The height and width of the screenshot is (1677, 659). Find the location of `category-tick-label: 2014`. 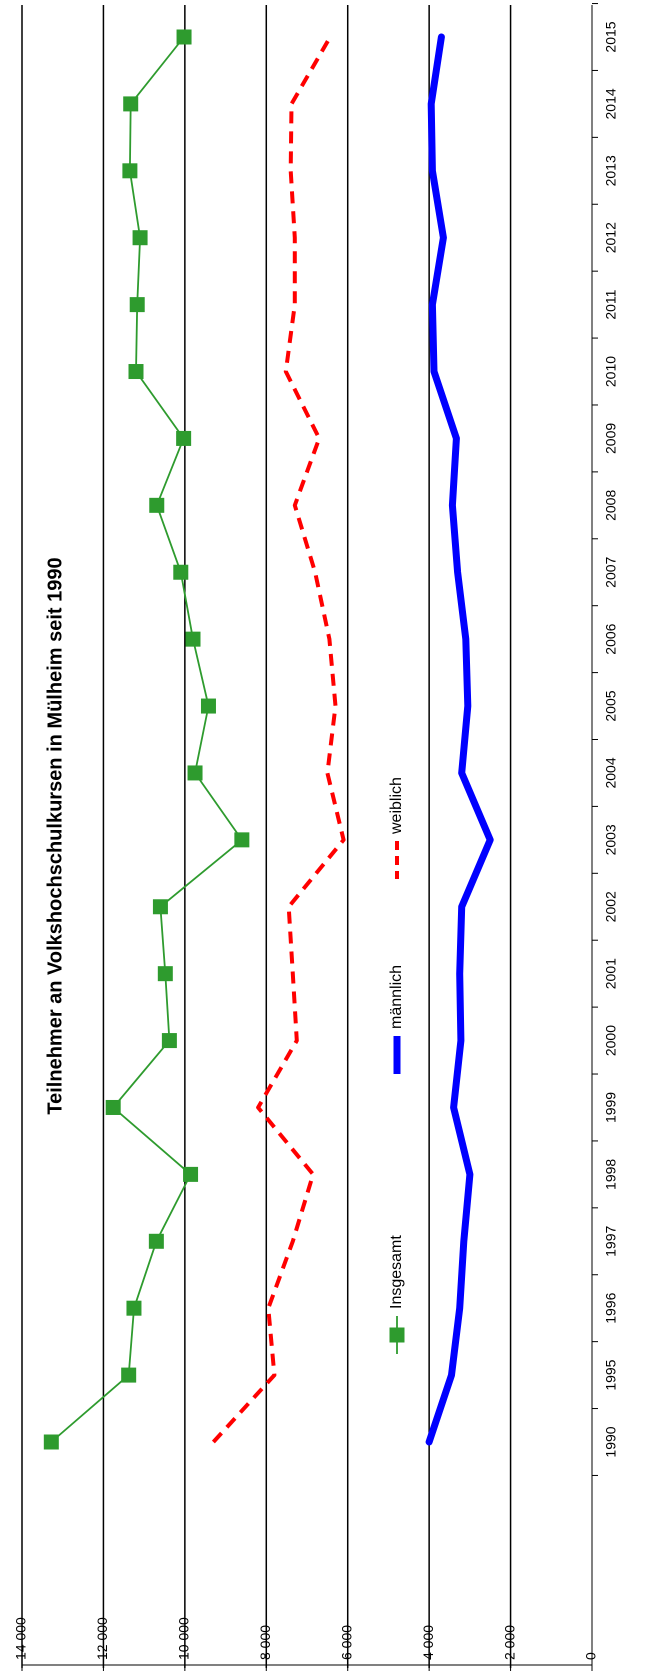

category-tick-label: 2014 is located at coordinates (611, 103).